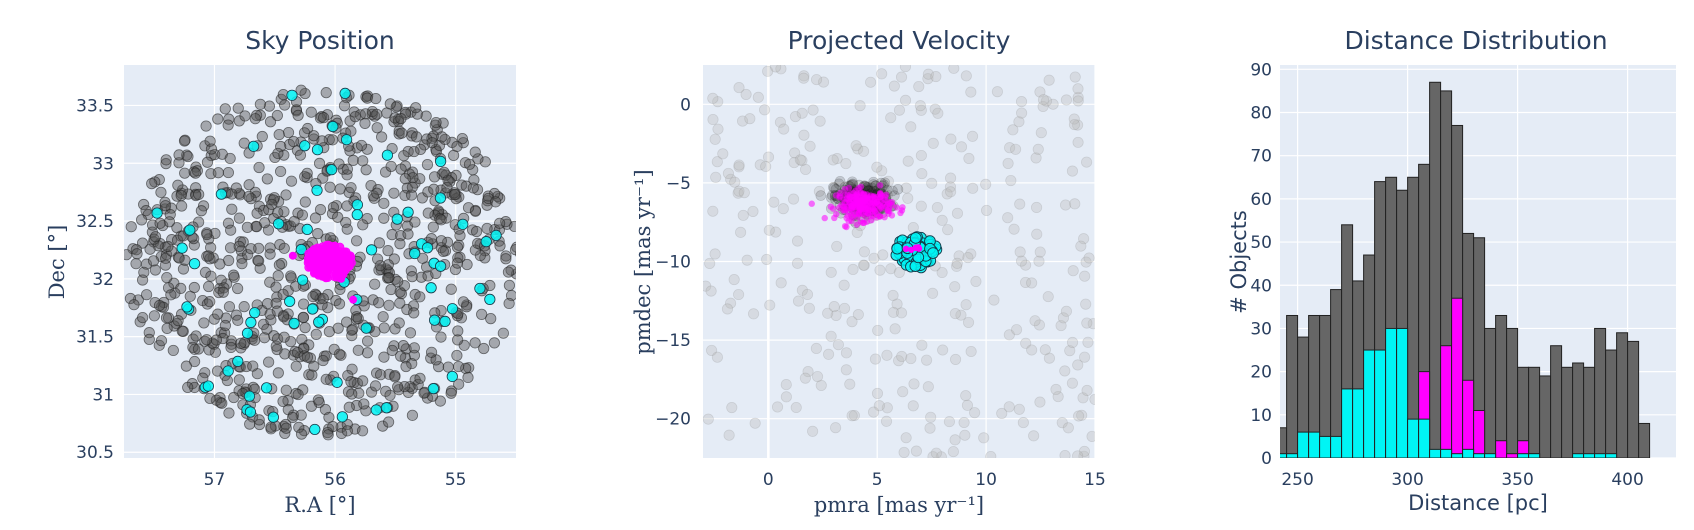 The width and height of the screenshot is (1694, 530). Describe the element at coordinates (95, 106) in the screenshot. I see `sky-ytick-label: 33.5` at that location.